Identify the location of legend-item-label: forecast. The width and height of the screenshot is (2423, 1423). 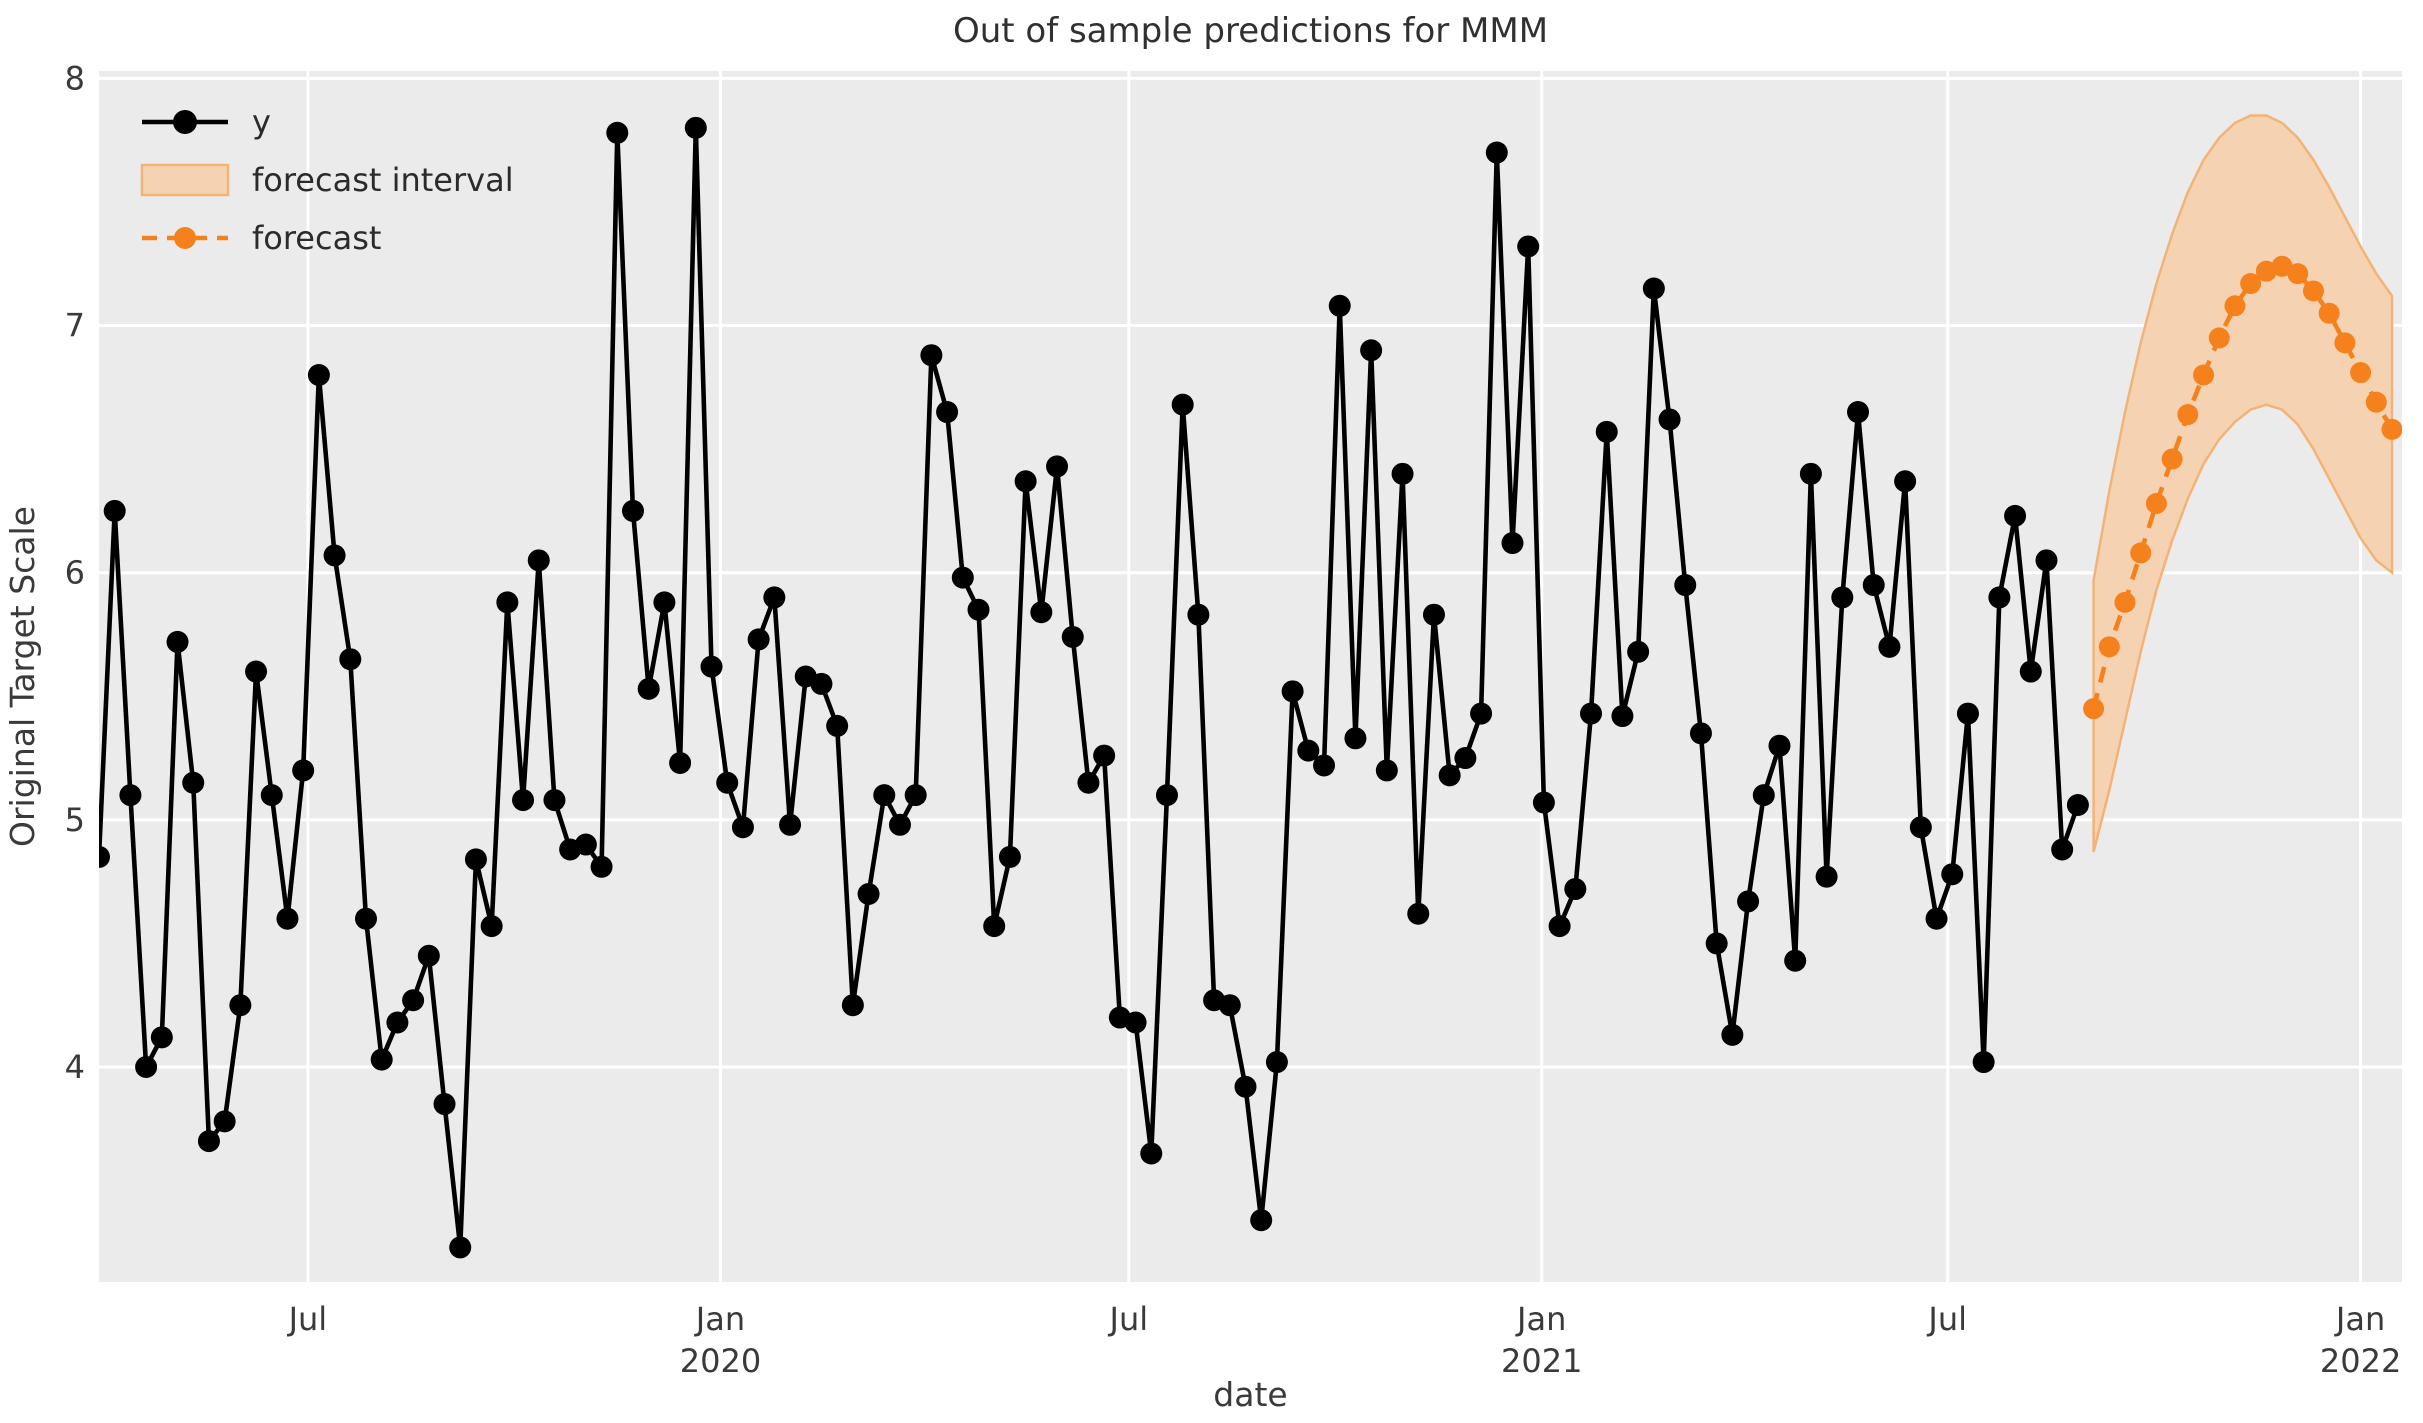
(316, 238).